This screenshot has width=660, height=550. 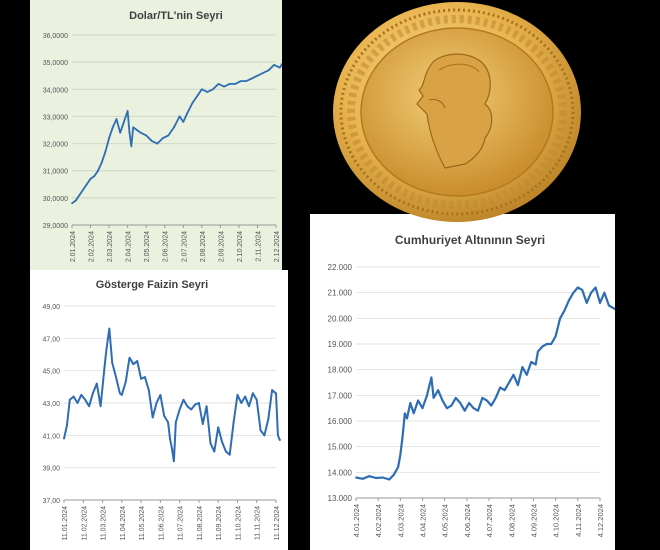 What do you see at coordinates (55, 117) in the screenshot?
I see `y-tick-label: 33,0000` at bounding box center [55, 117].